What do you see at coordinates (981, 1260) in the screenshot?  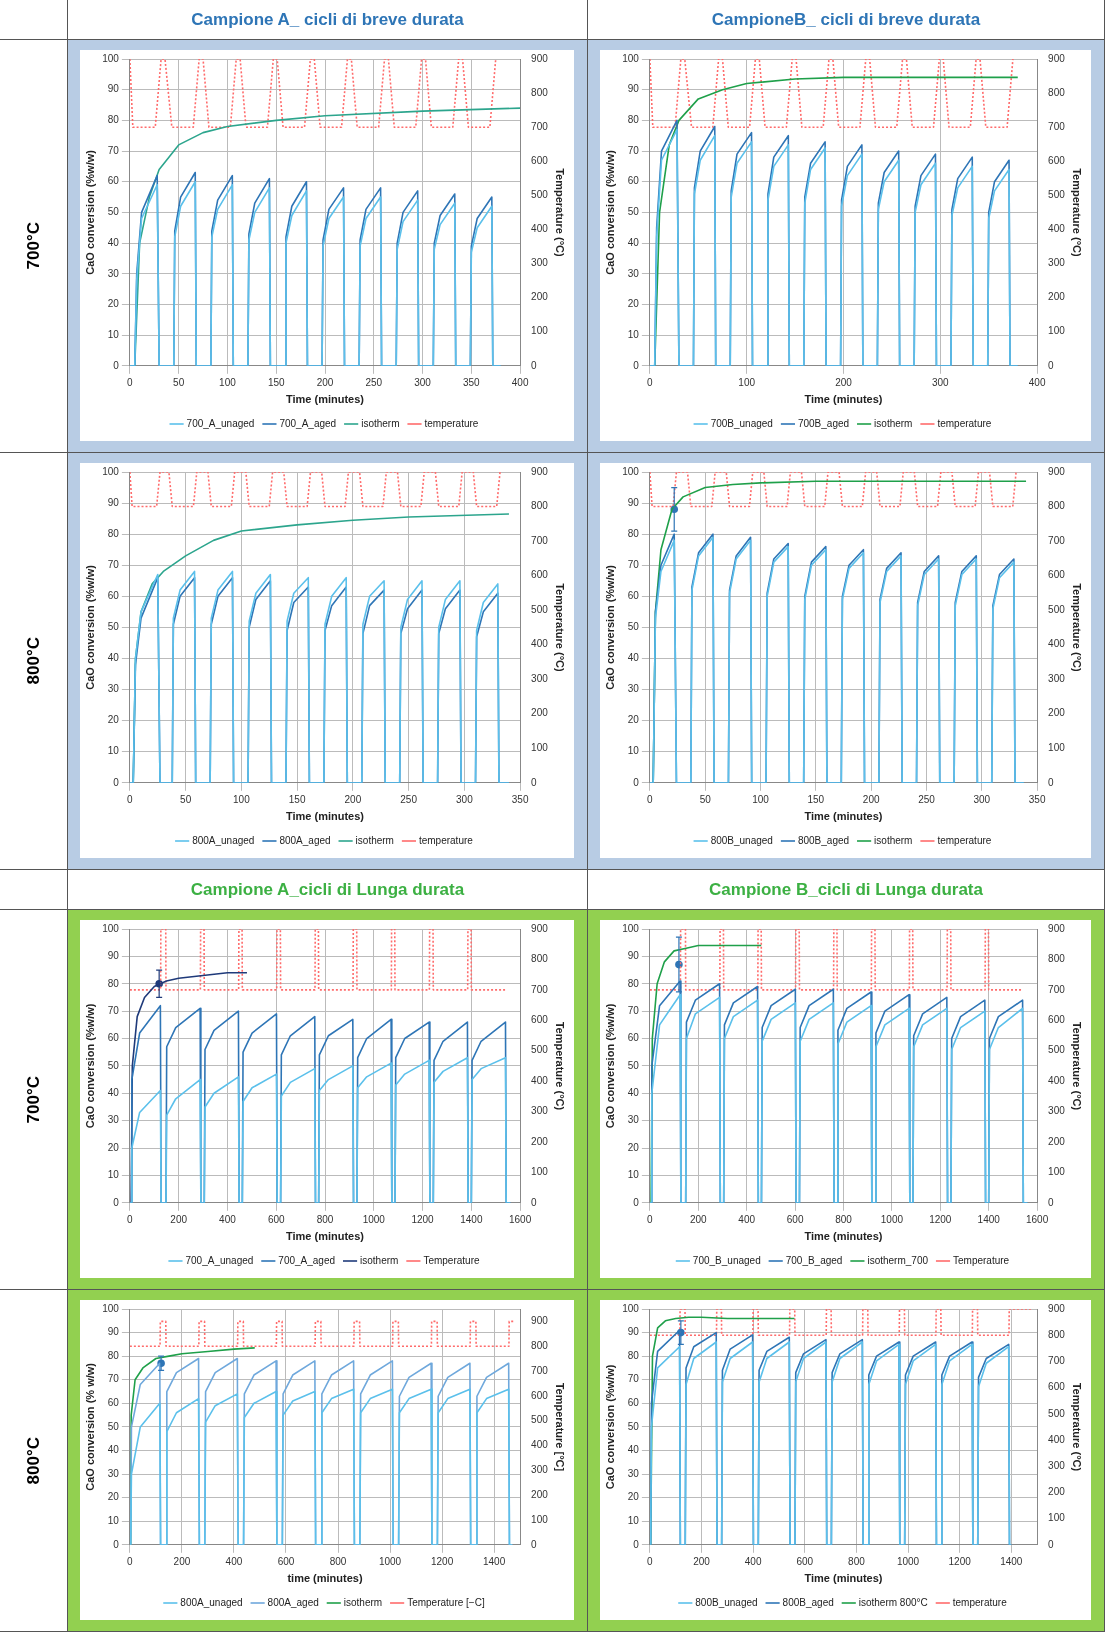 I see `legend-label: Temperature` at bounding box center [981, 1260].